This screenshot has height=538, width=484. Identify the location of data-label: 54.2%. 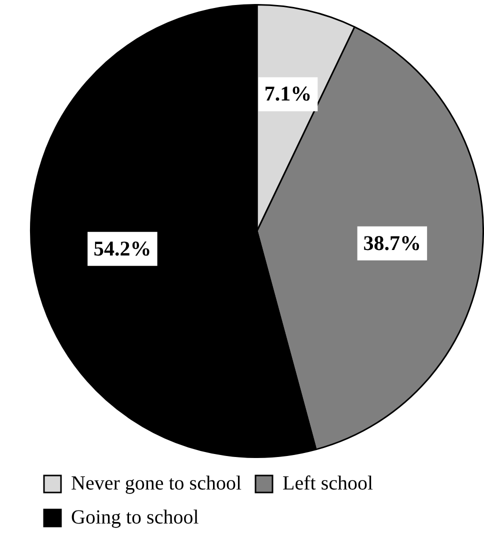
(123, 248).